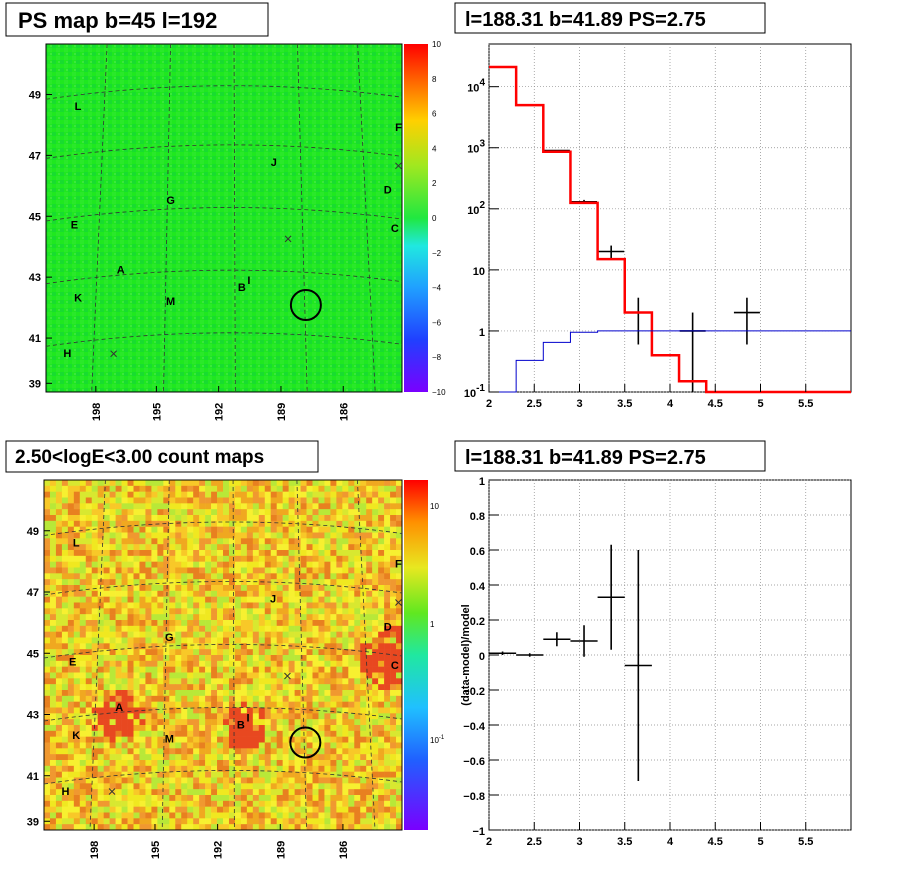 The width and height of the screenshot is (898, 875). What do you see at coordinates (624, 404) in the screenshot?
I see `spectrum-xtick-label: 3.5` at bounding box center [624, 404].